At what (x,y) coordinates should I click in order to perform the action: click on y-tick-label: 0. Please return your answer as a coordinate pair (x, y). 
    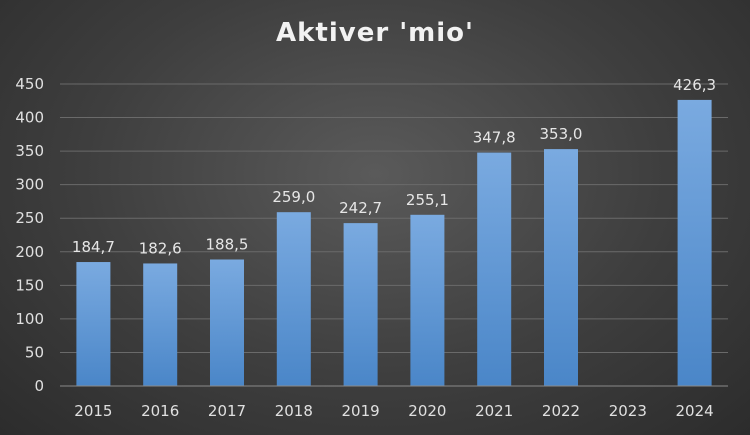
    Looking at the image, I should click on (39, 386).